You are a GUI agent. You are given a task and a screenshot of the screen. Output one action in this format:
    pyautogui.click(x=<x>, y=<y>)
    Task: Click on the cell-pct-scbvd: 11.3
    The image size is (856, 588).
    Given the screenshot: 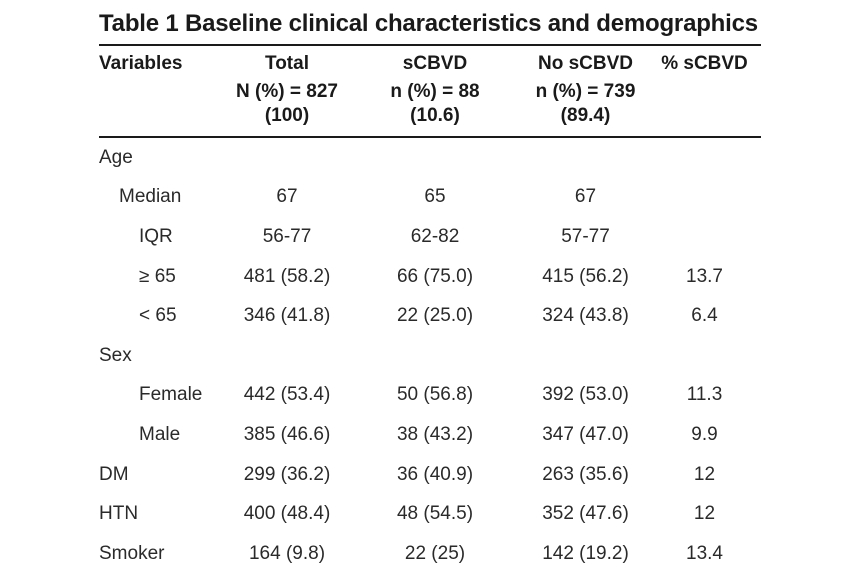 What is the action you would take?
    pyautogui.click(x=704, y=395)
    